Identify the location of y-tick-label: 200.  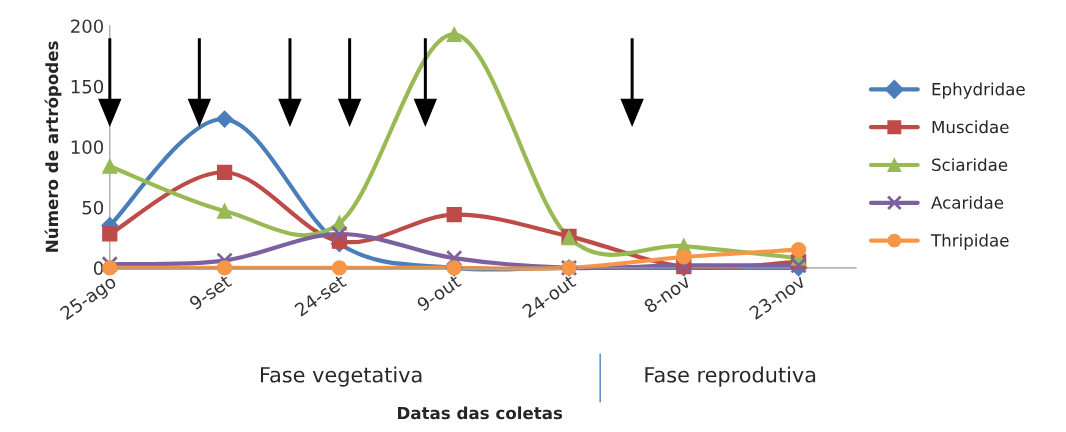
(87, 26).